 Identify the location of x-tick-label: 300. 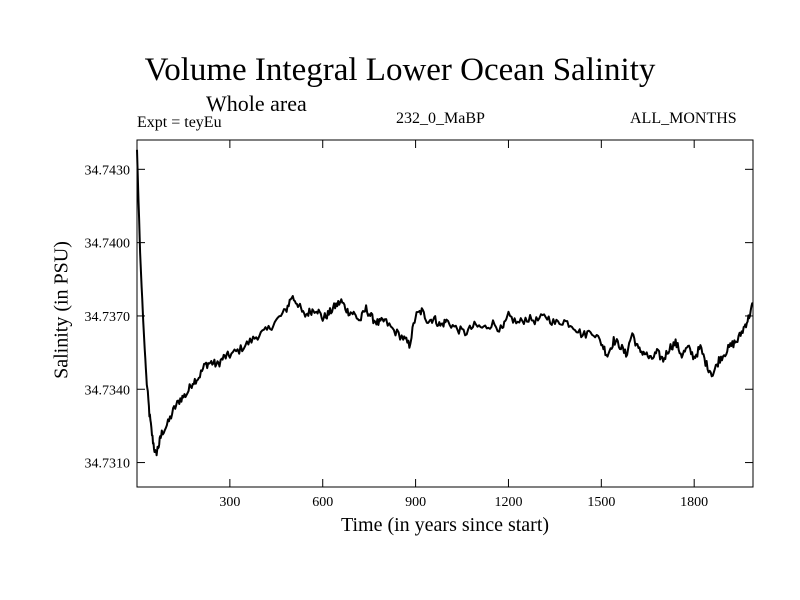
(229, 502).